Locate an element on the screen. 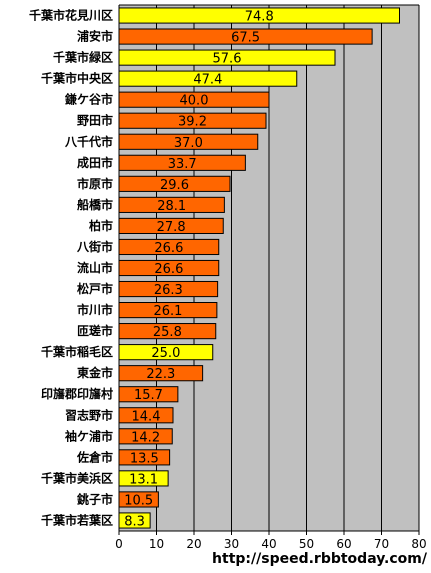  data-label: 47.4 is located at coordinates (207, 80).